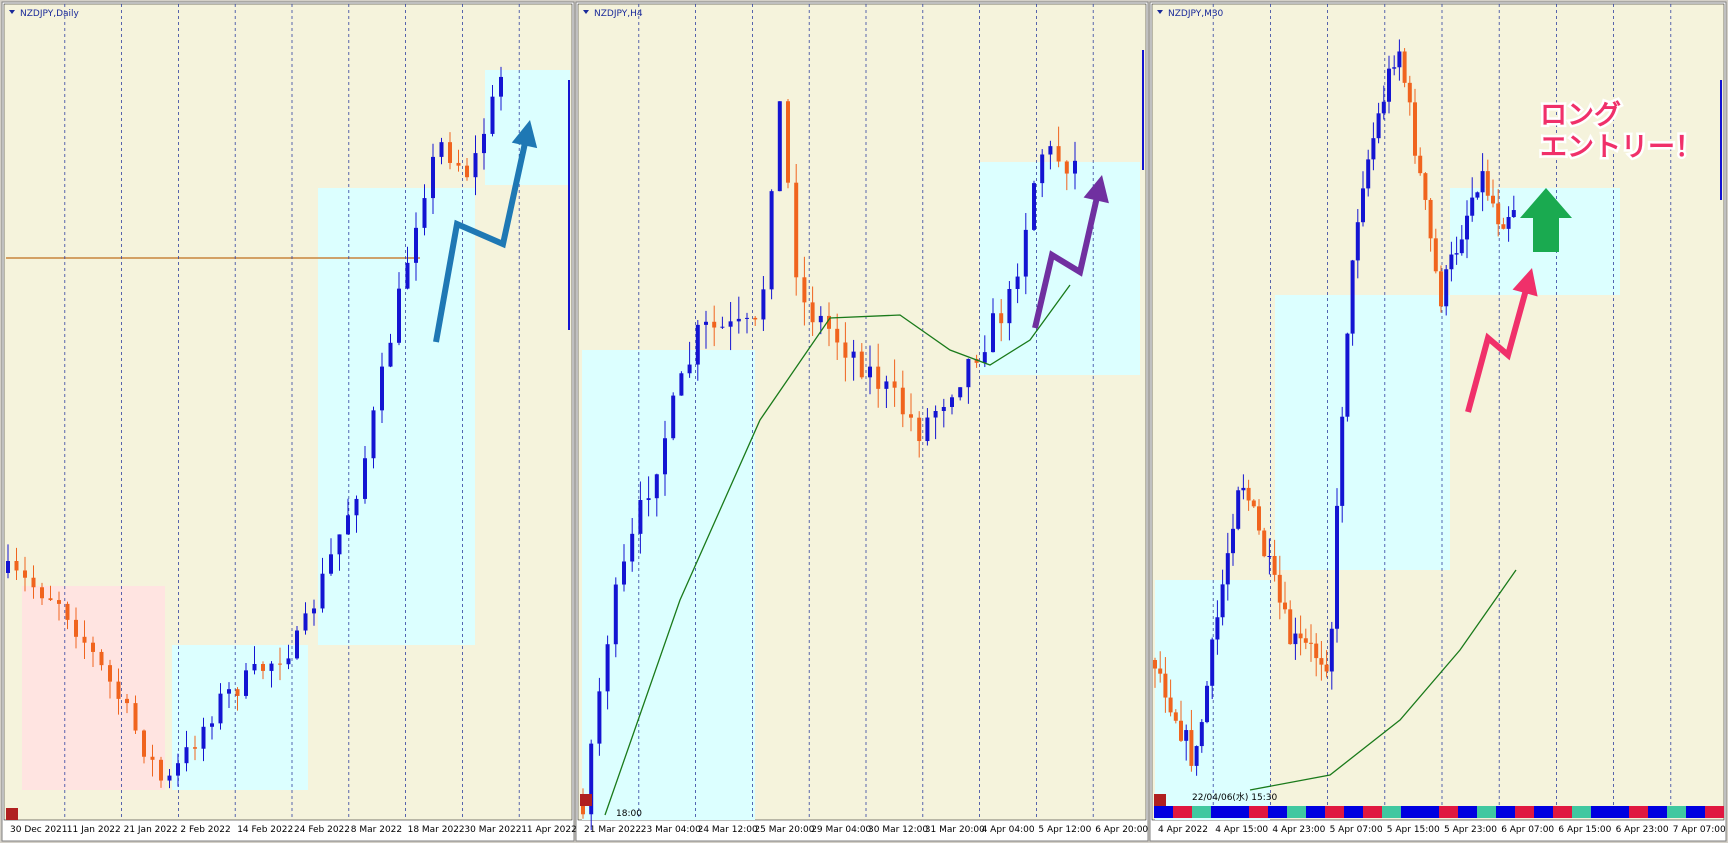  Describe the element at coordinates (898, 830) in the screenshot. I see `time-label: 30 Mar 12:00` at that location.